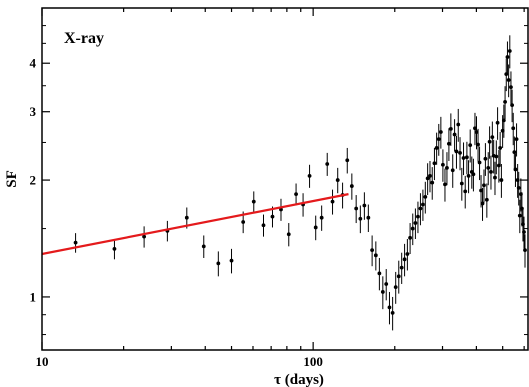 The width and height of the screenshot is (529, 387). Describe the element at coordinates (12, 179) in the screenshot. I see `y-axis-title: SF` at that location.